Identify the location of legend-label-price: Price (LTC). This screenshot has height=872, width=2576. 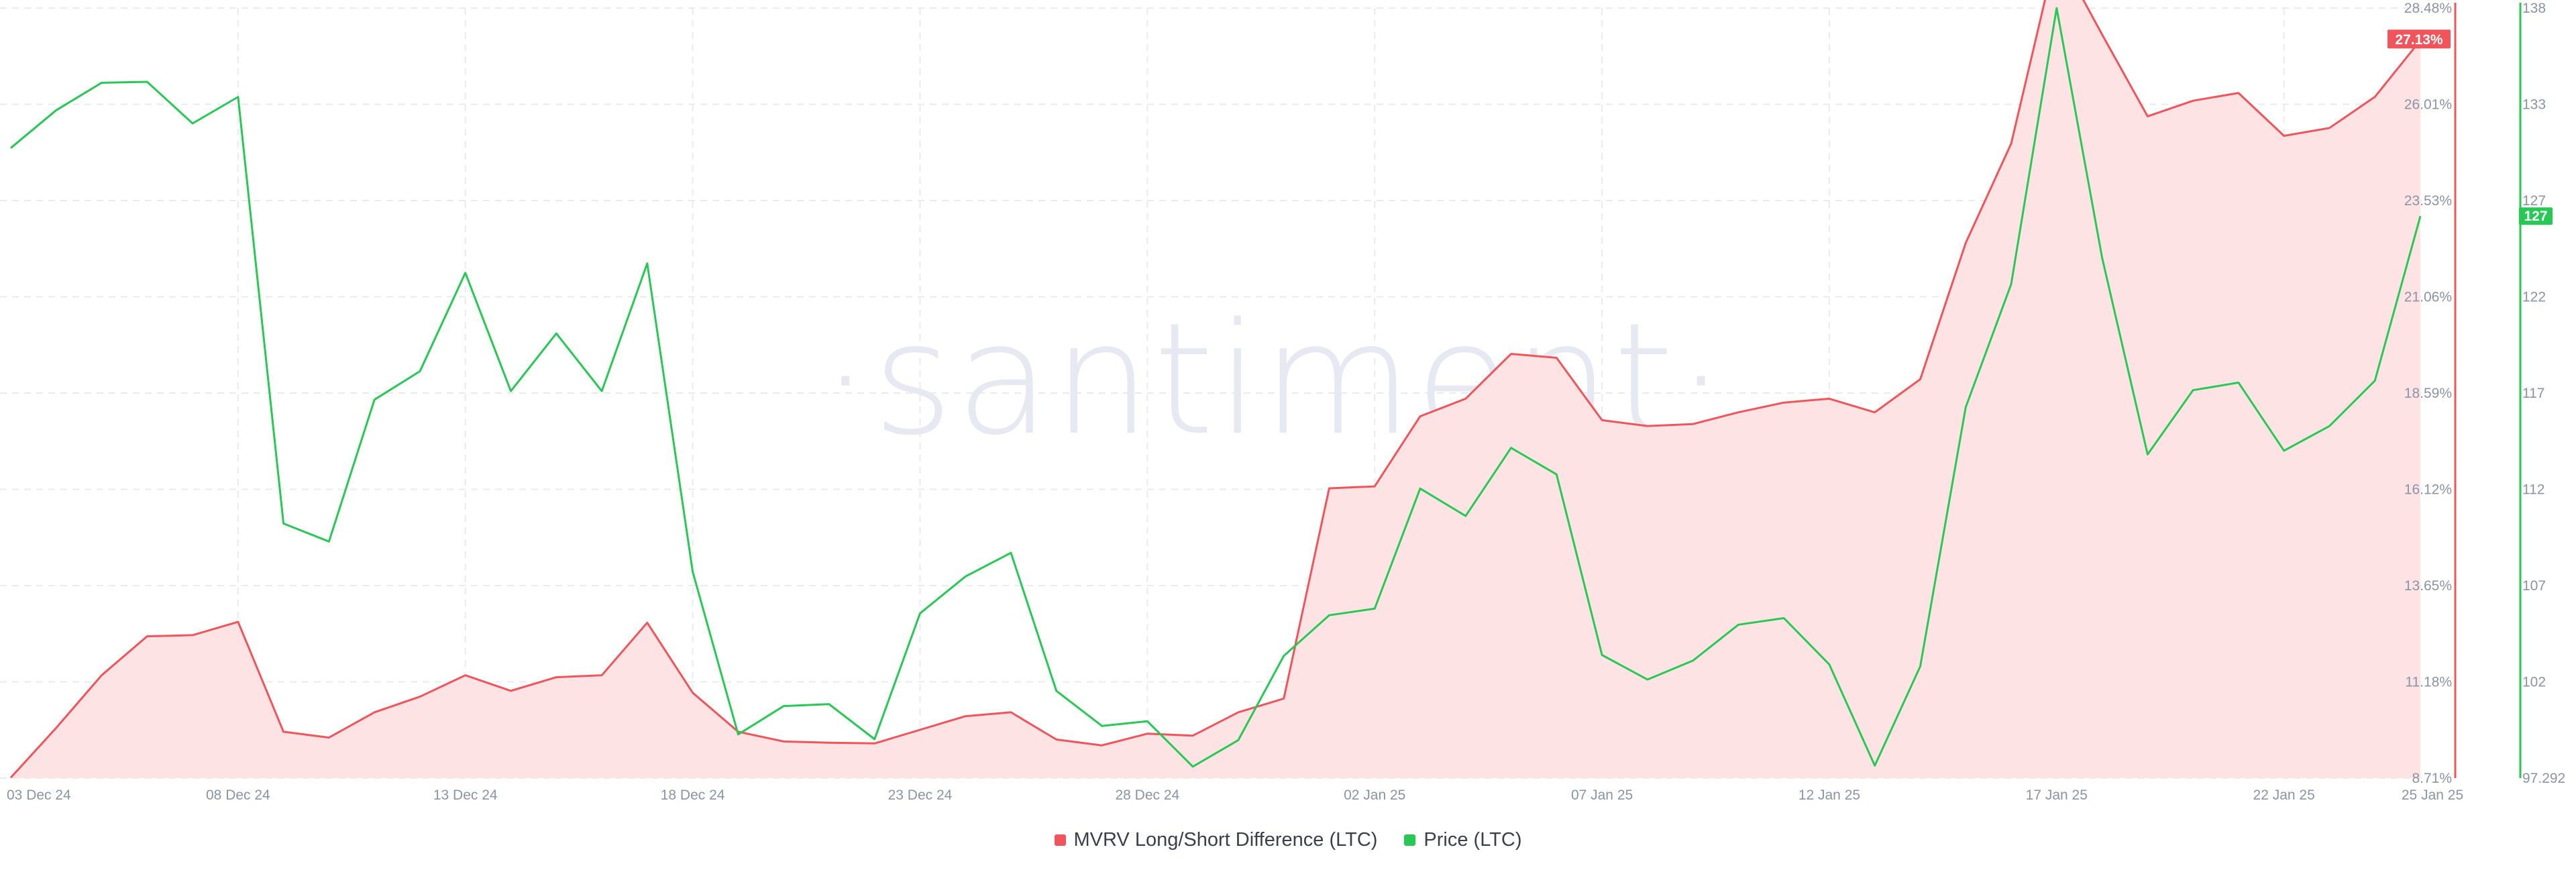
(1473, 840).